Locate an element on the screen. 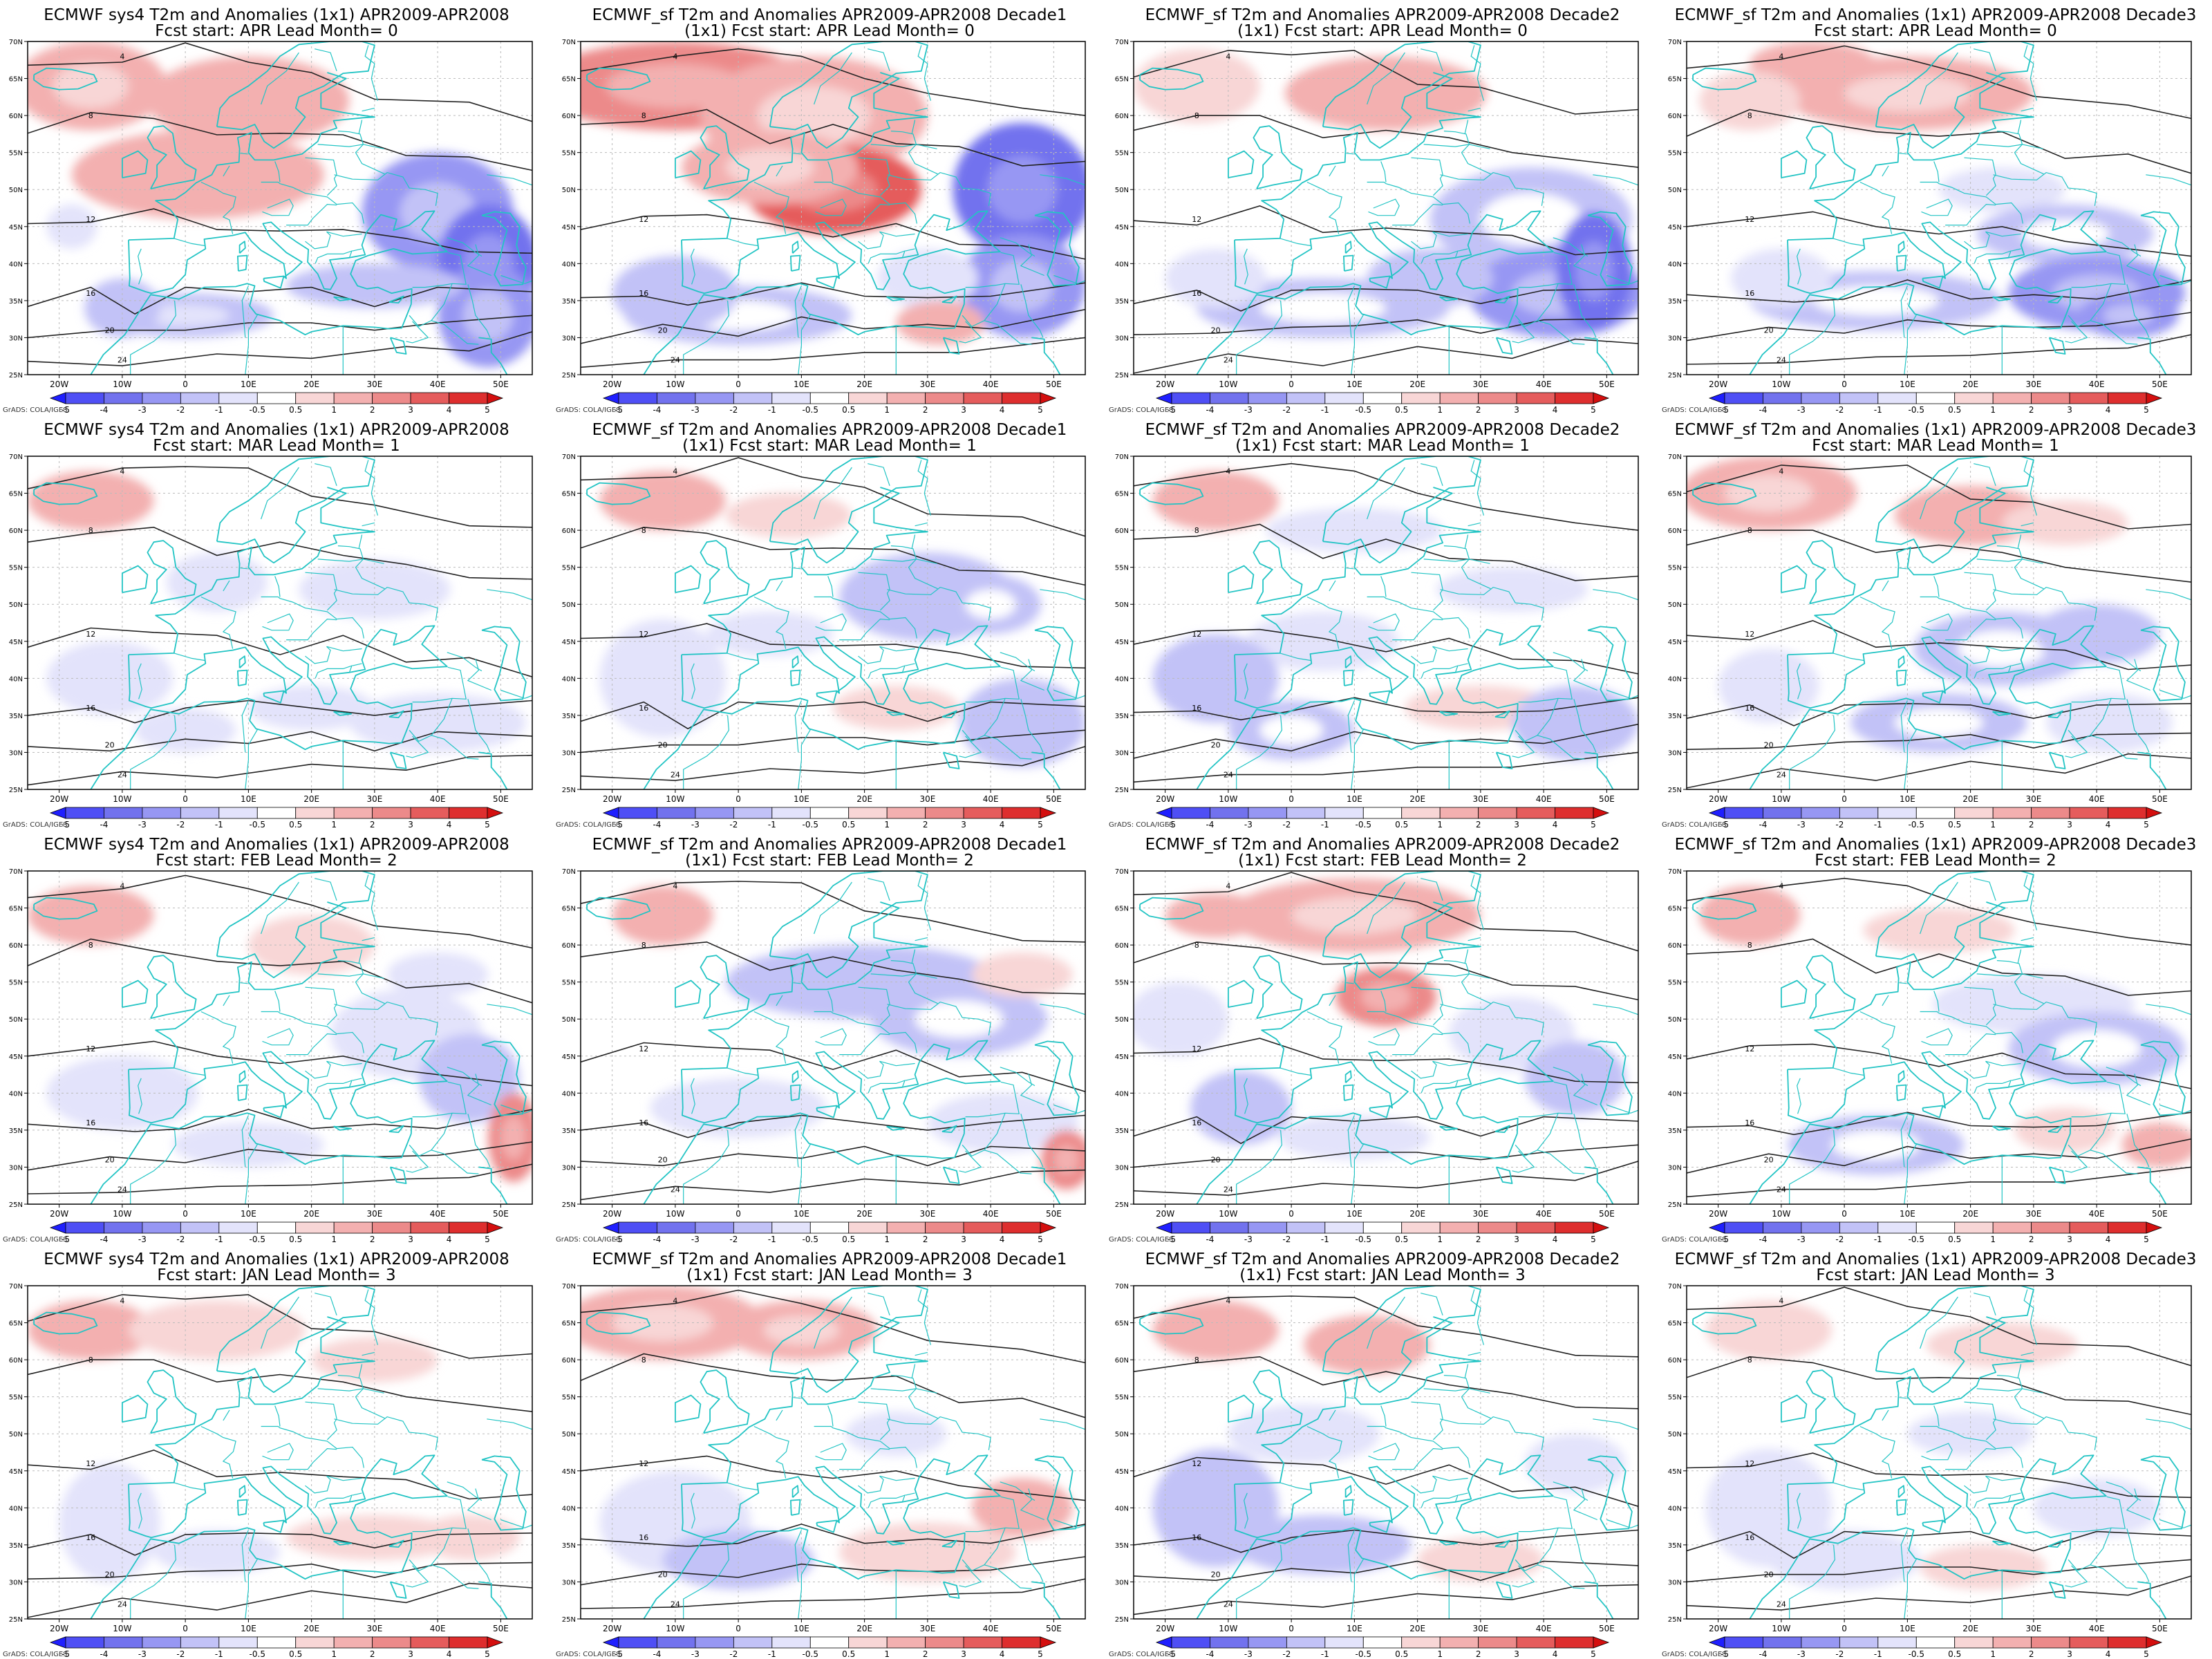  colorbar-tick-label: -2 is located at coordinates (1286, 825).